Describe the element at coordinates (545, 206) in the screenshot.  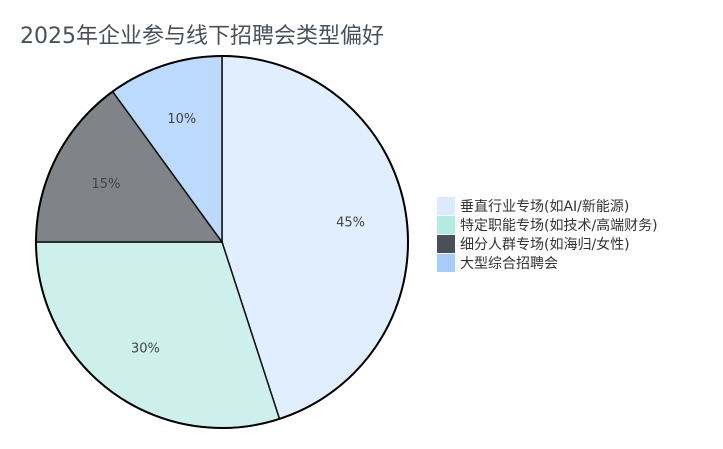
I see `legend-label: 垂直行业专场(如AI/新能源)` at that location.